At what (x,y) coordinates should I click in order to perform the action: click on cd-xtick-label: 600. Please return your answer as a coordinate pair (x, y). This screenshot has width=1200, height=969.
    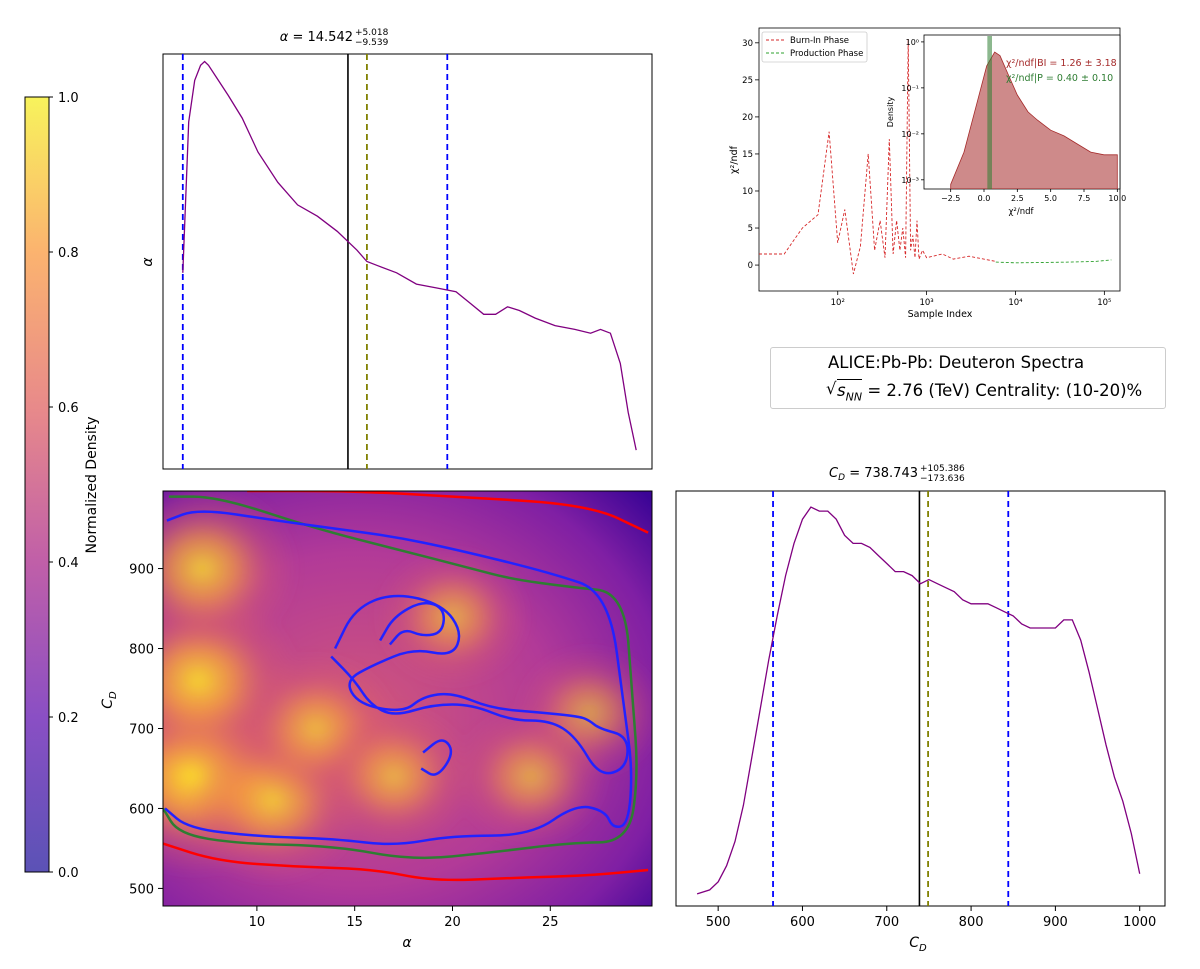
    Looking at the image, I should click on (802, 922).